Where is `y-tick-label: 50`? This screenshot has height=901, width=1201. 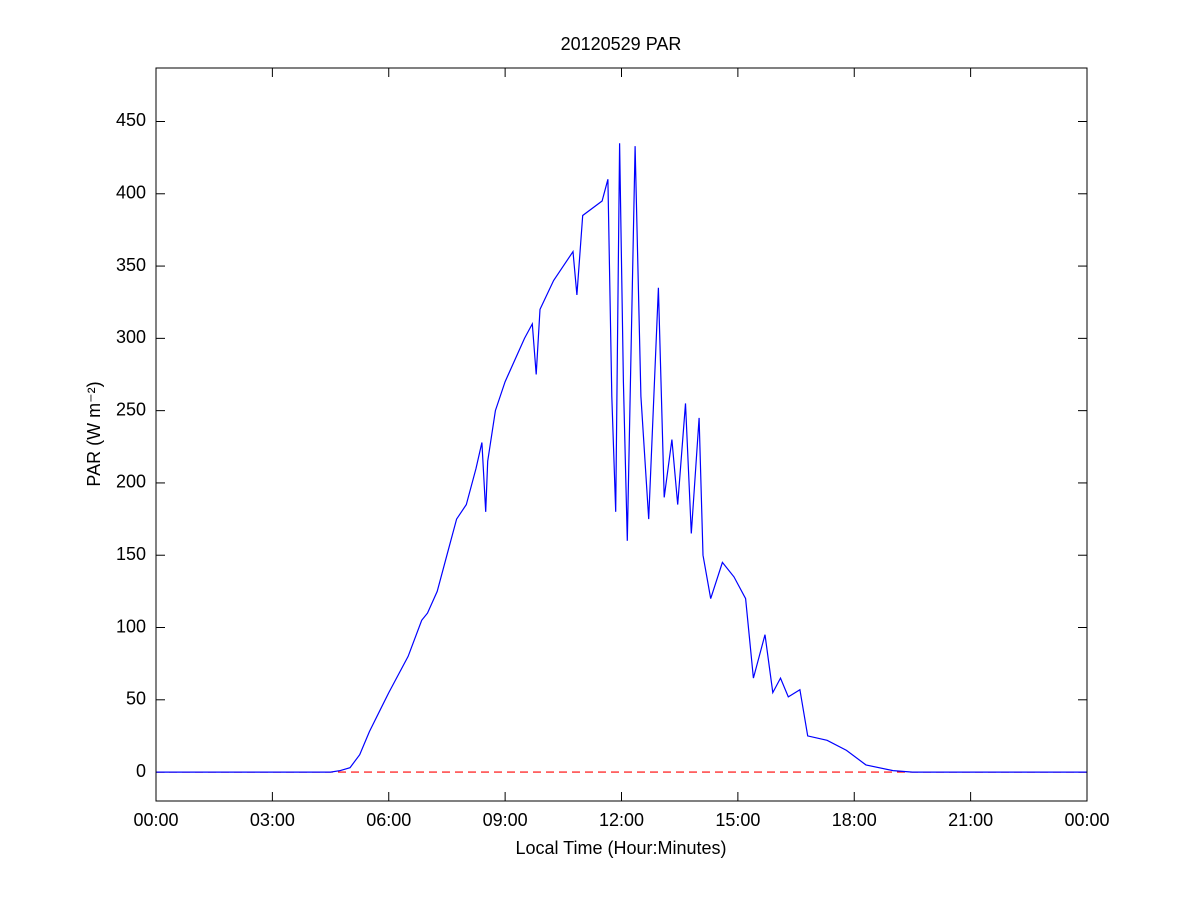 y-tick-label: 50 is located at coordinates (136, 699).